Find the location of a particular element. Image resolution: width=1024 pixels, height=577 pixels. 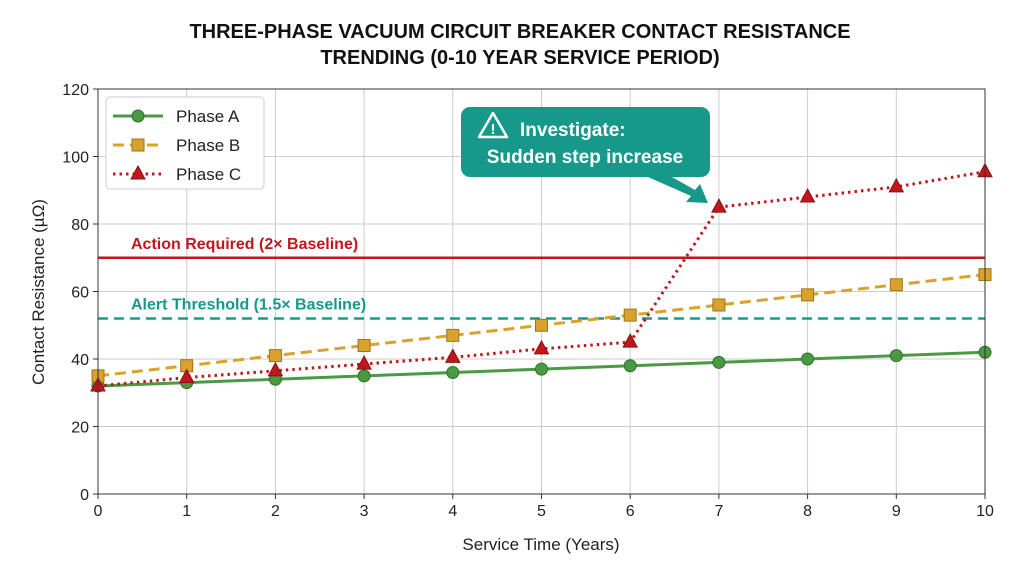

legend-label: Phase A is located at coordinates (208, 116).